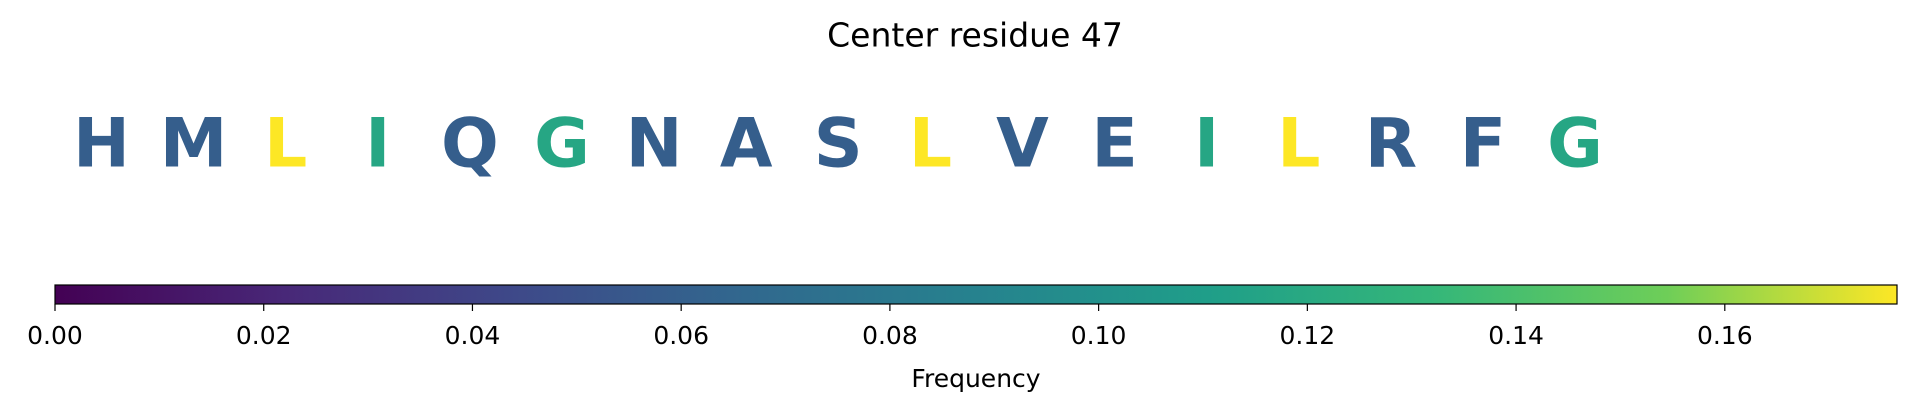 The width and height of the screenshot is (1917, 416). What do you see at coordinates (1114, 144) in the screenshot?
I see `residue-letter: E` at bounding box center [1114, 144].